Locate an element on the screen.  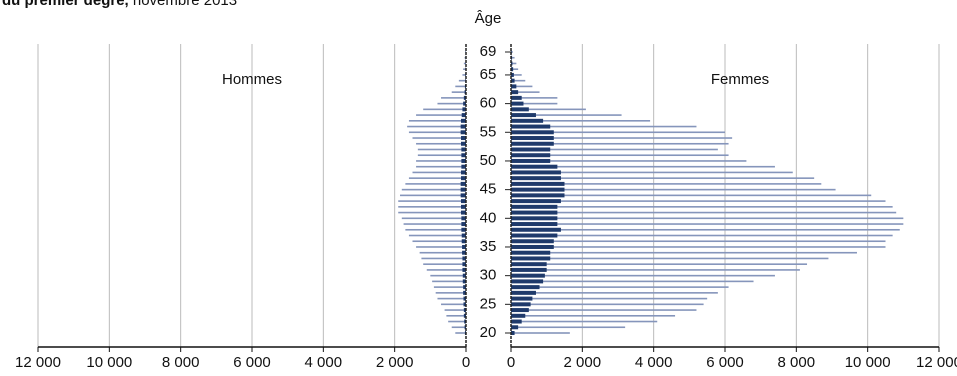
y-tick-label: 65 is located at coordinates (488, 74).